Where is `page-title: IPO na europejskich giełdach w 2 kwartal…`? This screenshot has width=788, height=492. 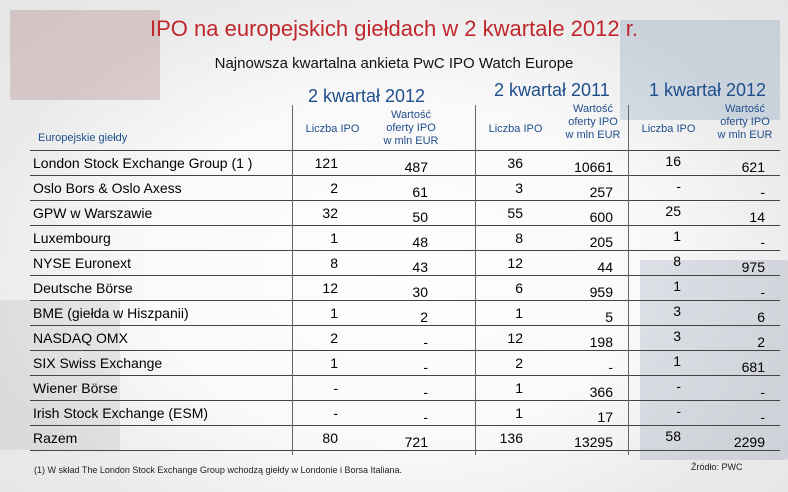
page-title: IPO na europejskich giełdach w 2 kwartal… is located at coordinates (394, 28).